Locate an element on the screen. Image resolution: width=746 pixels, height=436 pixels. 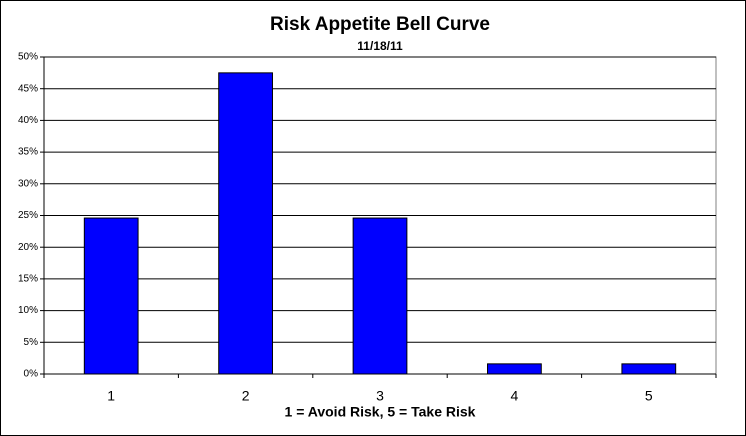
y-tick-label: 5% is located at coordinates (31, 342).